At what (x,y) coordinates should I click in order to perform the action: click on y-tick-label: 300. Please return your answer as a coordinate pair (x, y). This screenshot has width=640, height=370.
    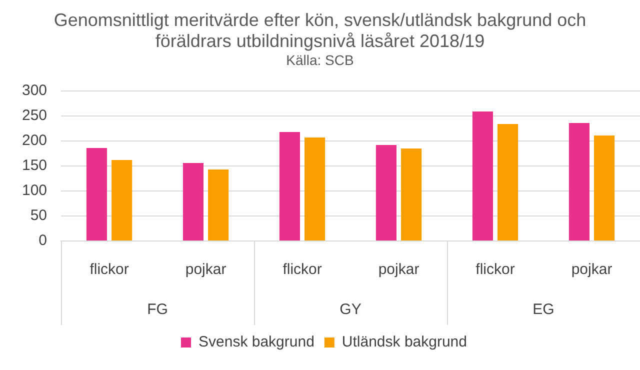
    Looking at the image, I should click on (35, 91).